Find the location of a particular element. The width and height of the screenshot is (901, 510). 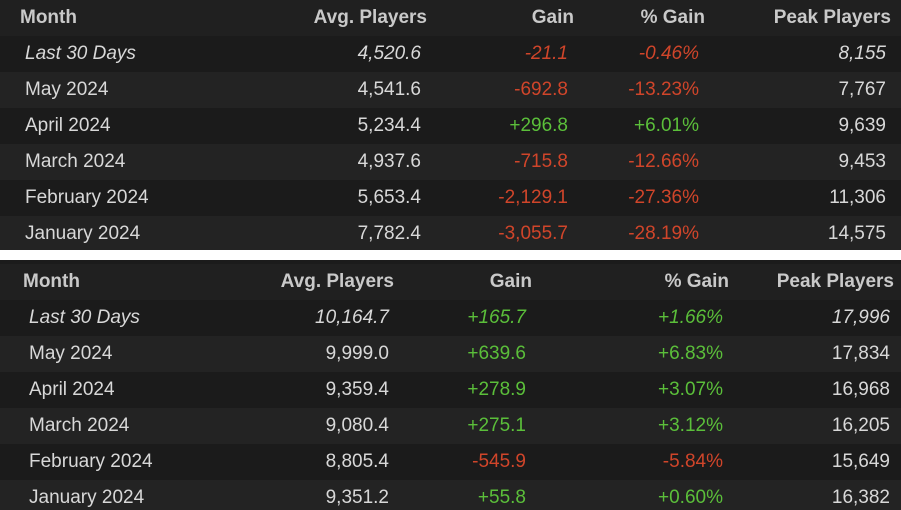

cell-peak-players: 17,834 is located at coordinates (860, 353).